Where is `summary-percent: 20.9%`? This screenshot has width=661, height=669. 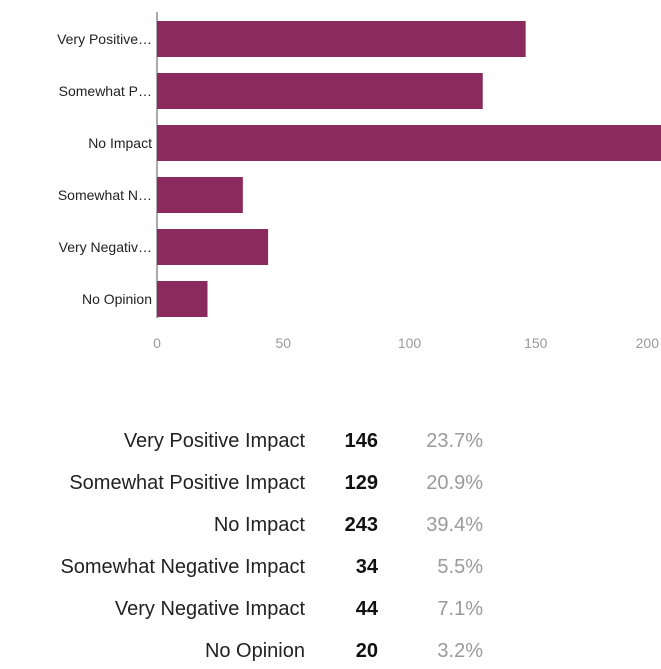
summary-percent: 20.9% is located at coordinates (454, 483).